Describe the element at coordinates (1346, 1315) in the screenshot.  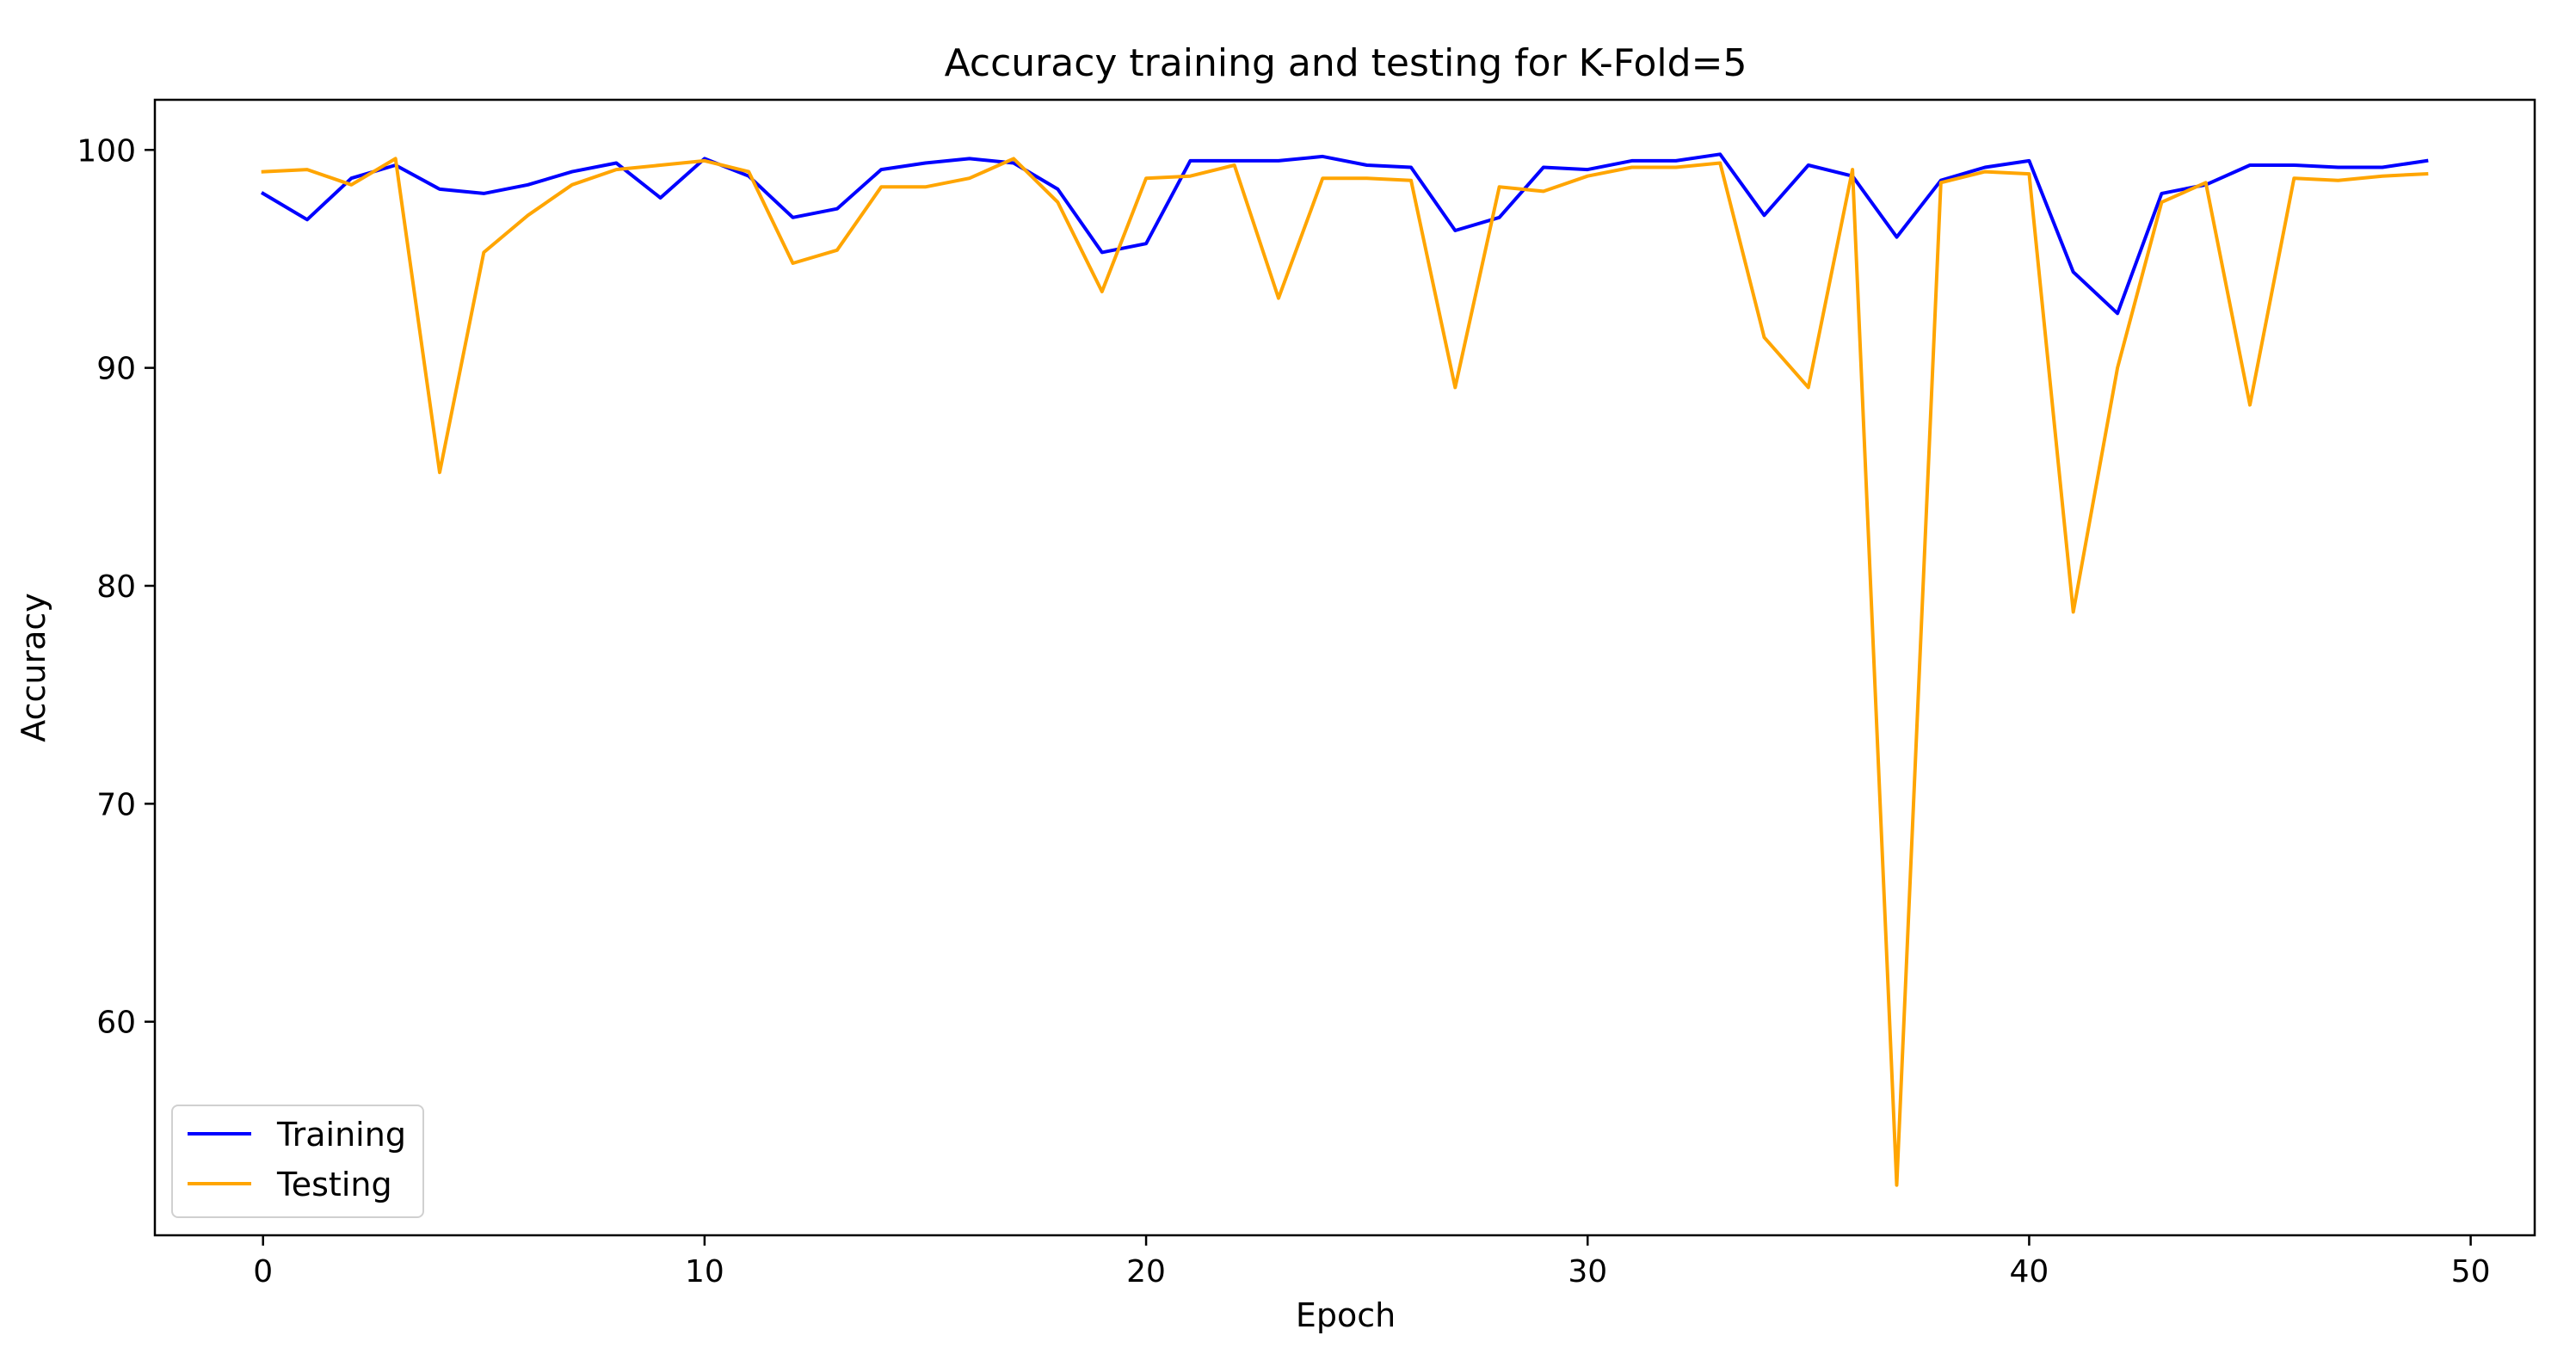
I see `x-axis-label: Epoch` at that location.